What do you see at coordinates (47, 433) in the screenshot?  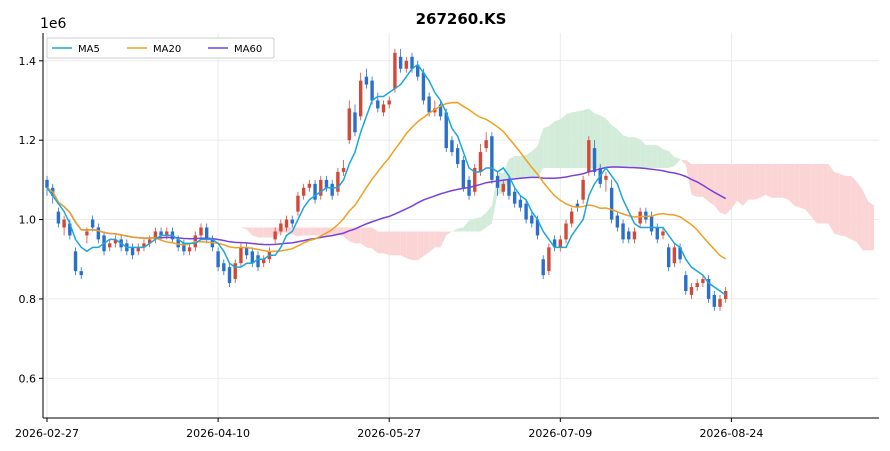 I see `x-tick-label: 2026-02-27` at bounding box center [47, 433].